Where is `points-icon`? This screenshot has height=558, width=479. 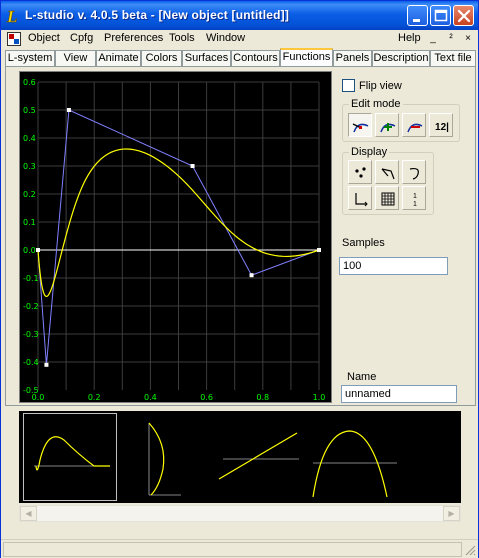
points-icon is located at coordinates (360, 172).